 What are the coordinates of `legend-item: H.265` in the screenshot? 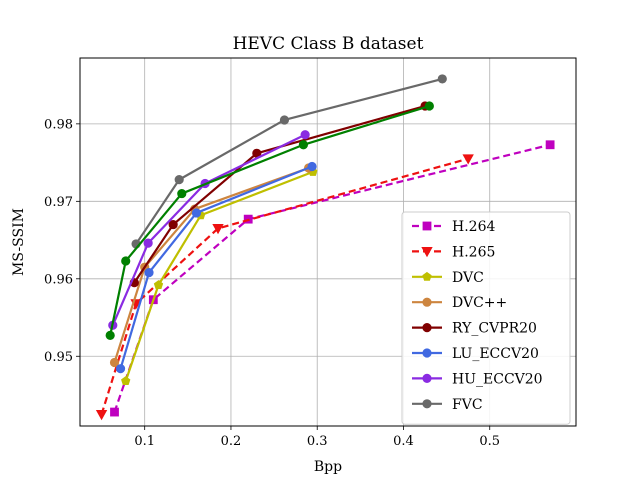 It's located at (453, 252).